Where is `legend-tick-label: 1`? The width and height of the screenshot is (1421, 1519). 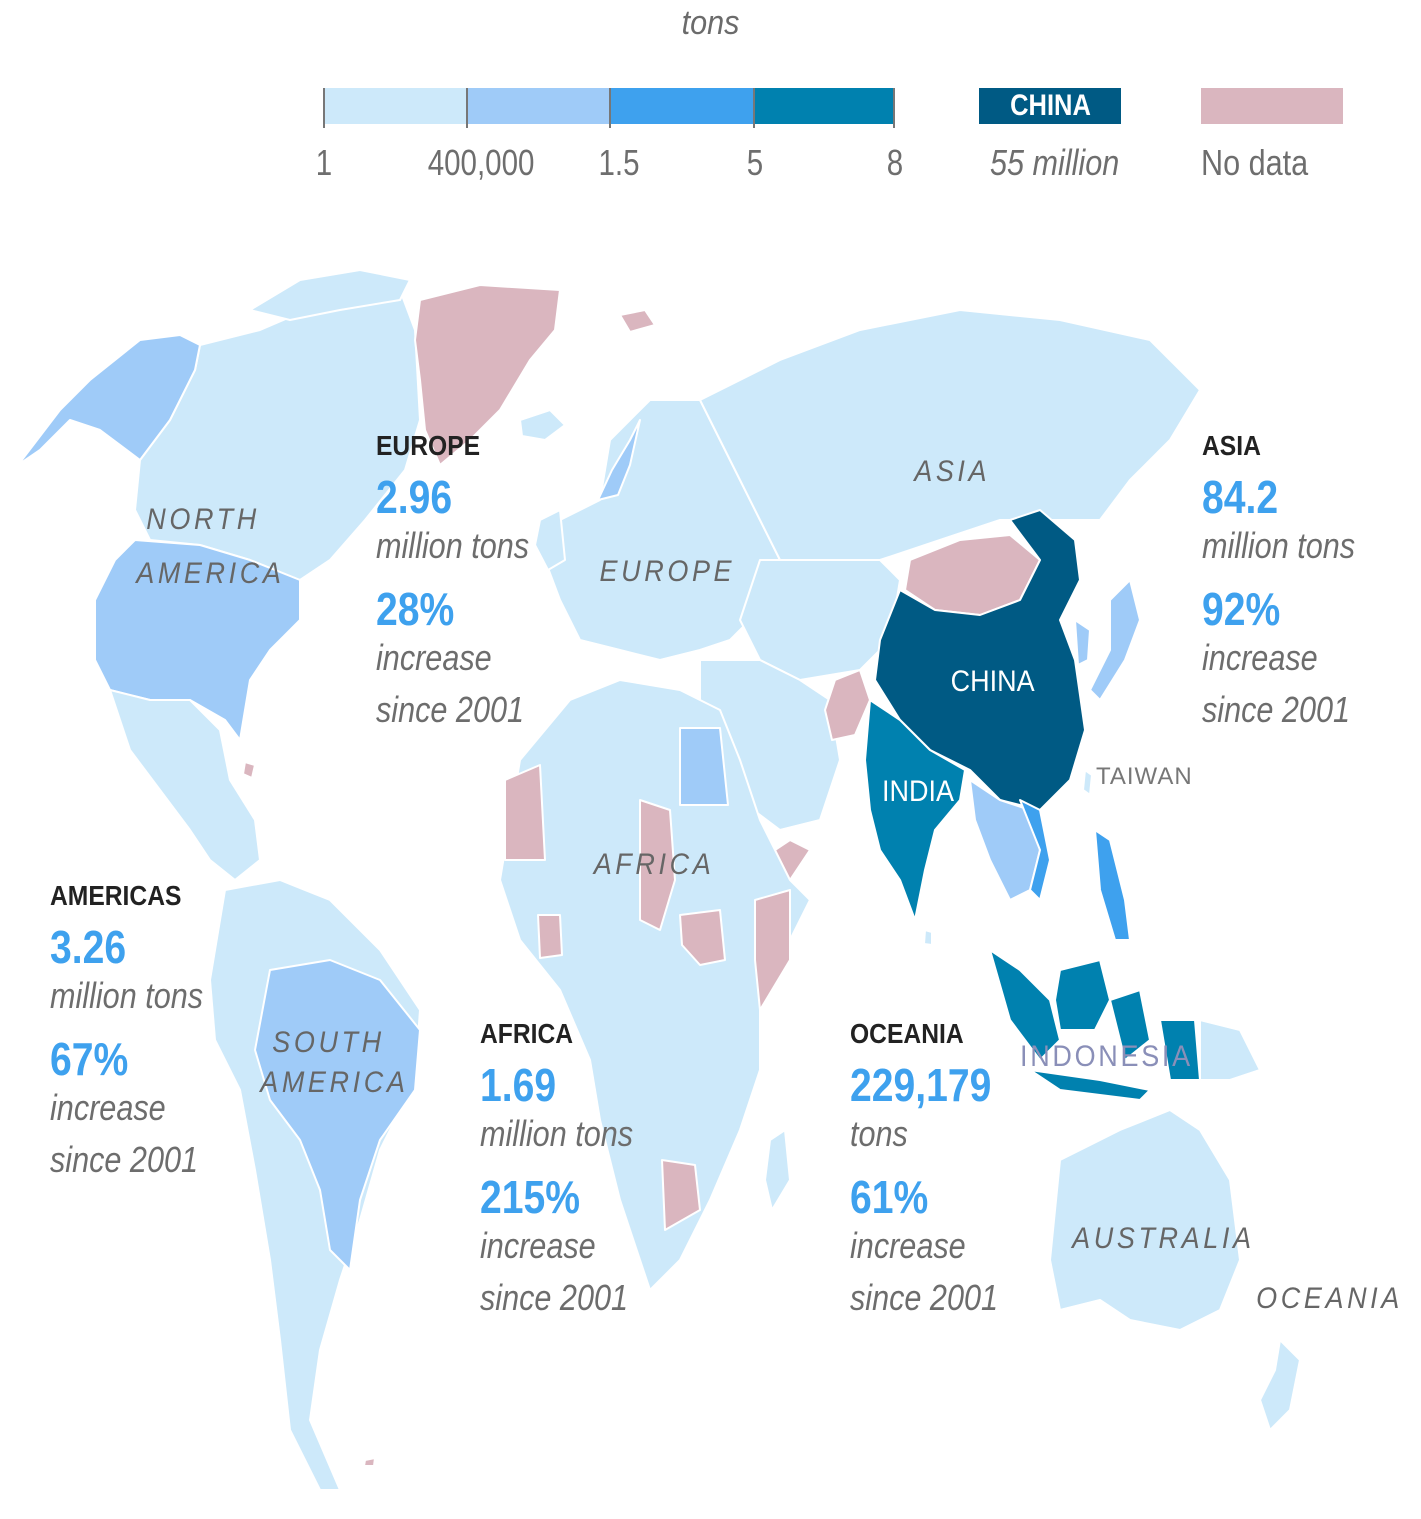
legend-tick-label: 1 is located at coordinates (324, 162).